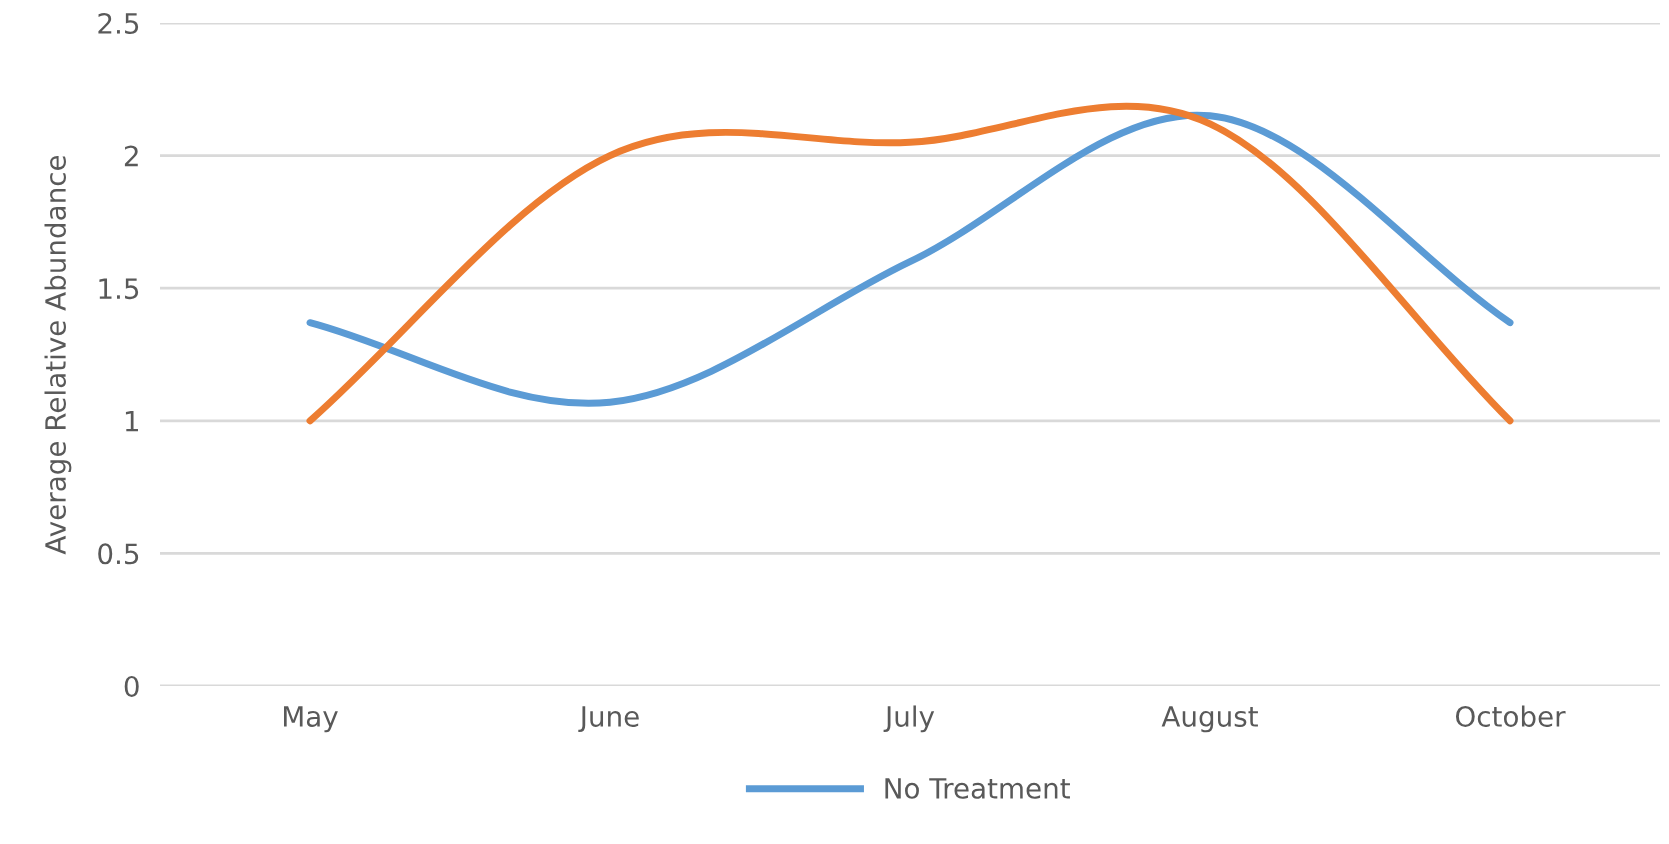 The image size is (1669, 844). Describe the element at coordinates (131, 156) in the screenshot. I see `y-tick-label: 2` at that location.